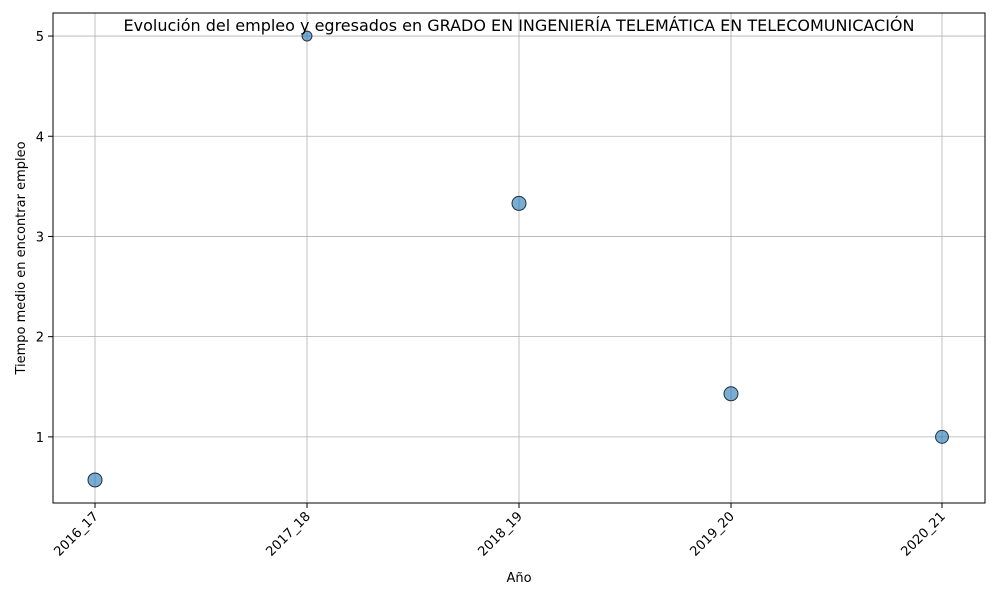 Image resolution: width=1000 pixels, height=600 pixels. What do you see at coordinates (77, 534) in the screenshot?
I see `x-tick-label: 2016_17` at bounding box center [77, 534].